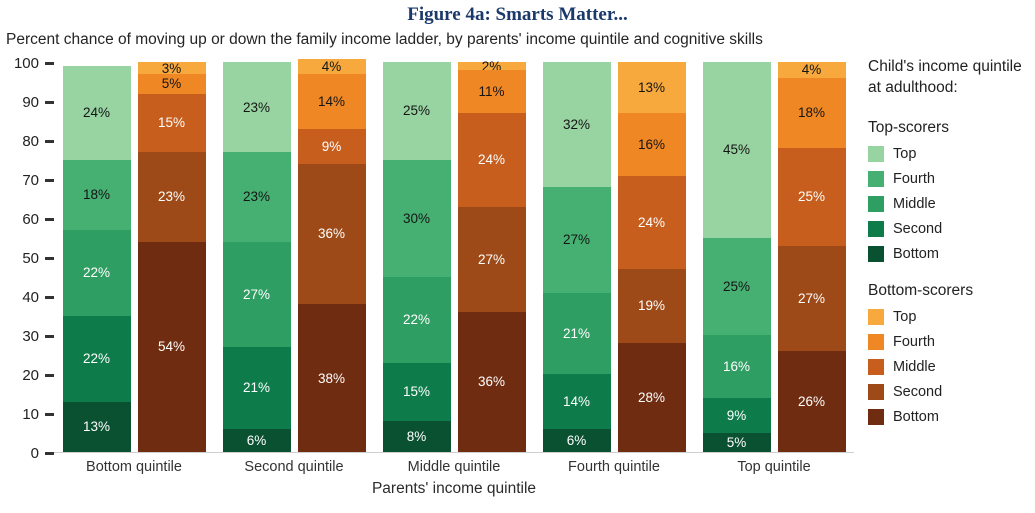 Image resolution: width=1035 pixels, height=513 pixels. What do you see at coordinates (171, 197) in the screenshot?
I see `bar-segment-second: 23%` at bounding box center [171, 197].